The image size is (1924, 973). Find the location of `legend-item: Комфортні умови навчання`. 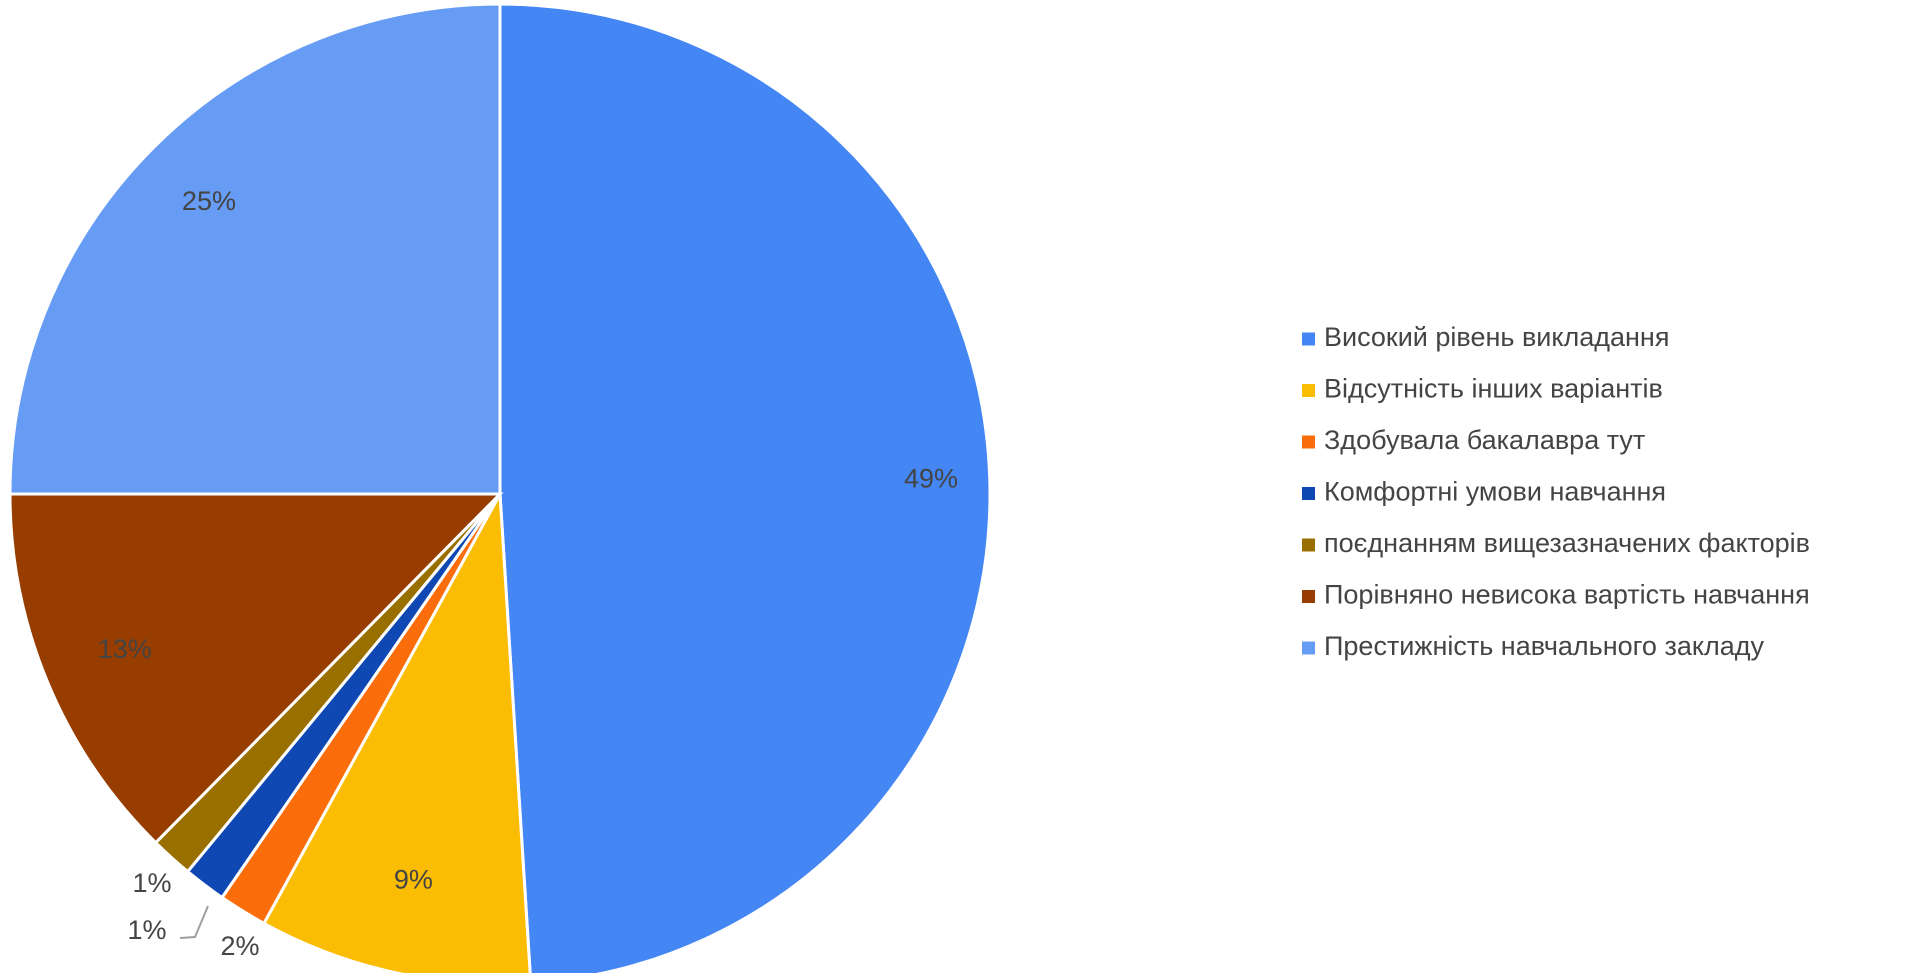

legend-item: Комфортні умови навчання is located at coordinates (1484, 492).